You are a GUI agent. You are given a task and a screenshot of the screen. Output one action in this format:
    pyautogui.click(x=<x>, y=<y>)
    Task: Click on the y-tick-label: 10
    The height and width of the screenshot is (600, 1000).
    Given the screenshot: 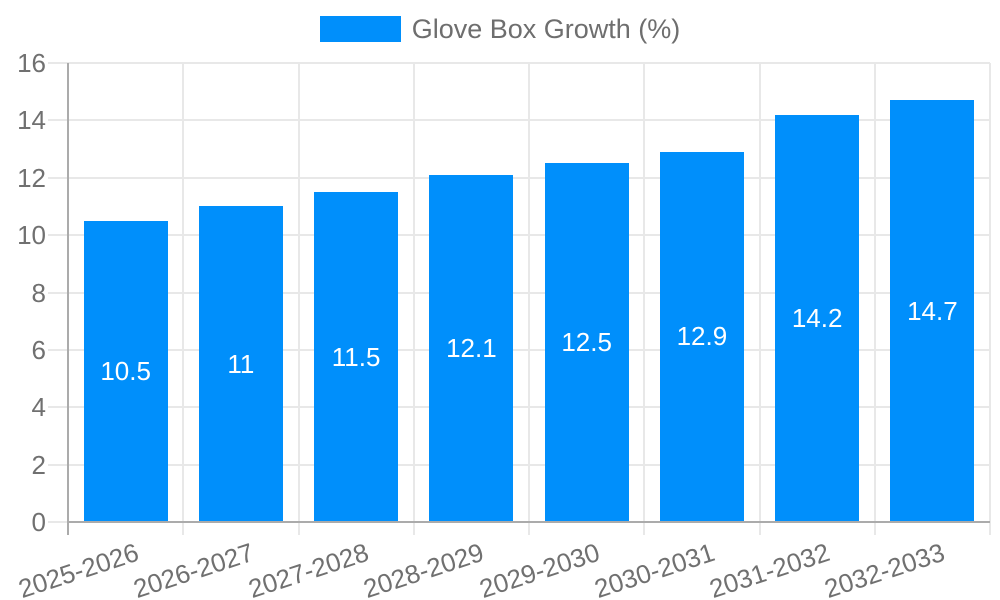 What is the action you would take?
    pyautogui.click(x=31, y=235)
    